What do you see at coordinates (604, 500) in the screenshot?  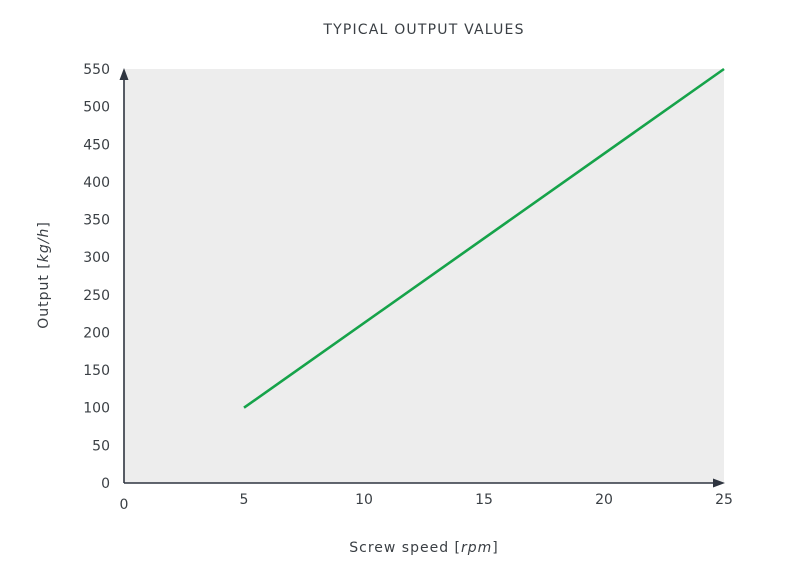 I see `x-tick-label: 20` at bounding box center [604, 500].